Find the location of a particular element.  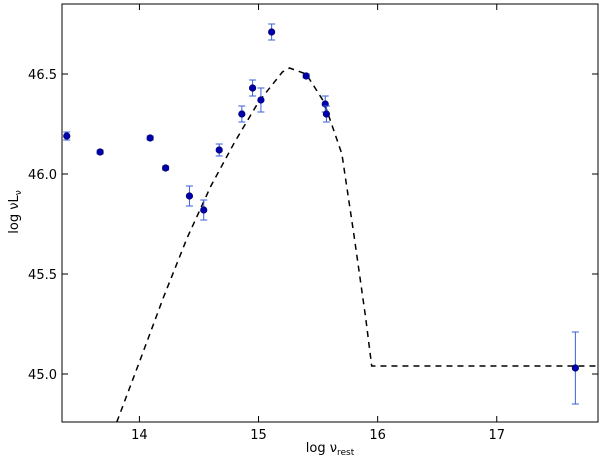

y-axis-label: log νLν is located at coordinates (15, 212).